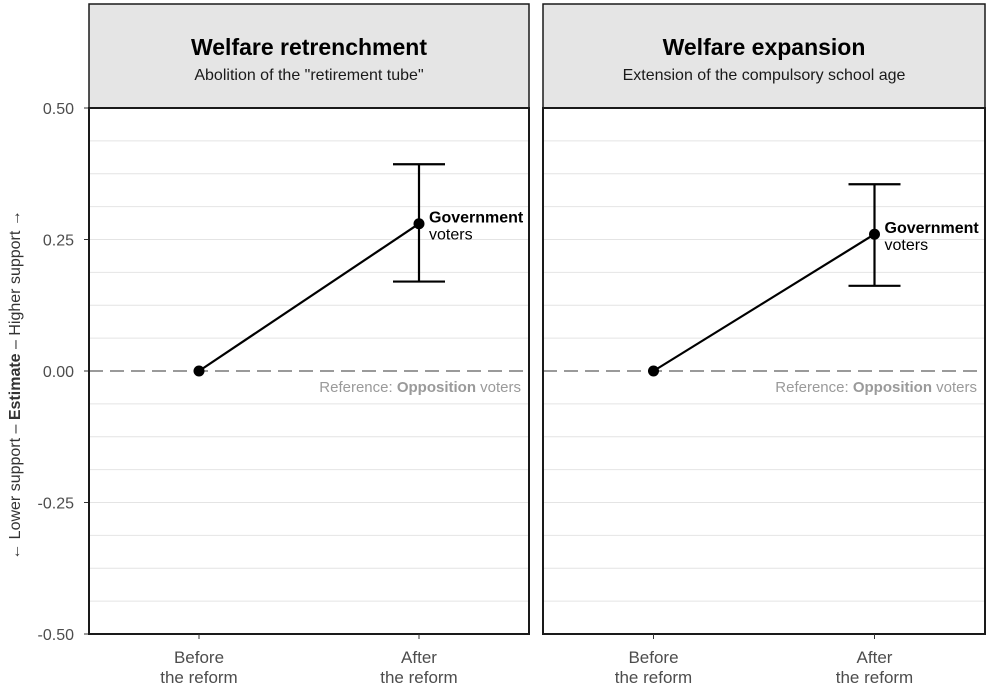  I want to click on y-tick-label: 0.50, so click(58, 109).